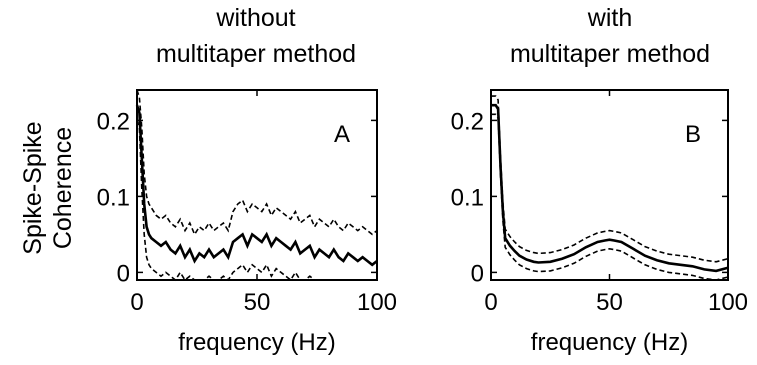 The image size is (757, 365). I want to click on panel-b-series-2-dashed-line, so click(610, 197).